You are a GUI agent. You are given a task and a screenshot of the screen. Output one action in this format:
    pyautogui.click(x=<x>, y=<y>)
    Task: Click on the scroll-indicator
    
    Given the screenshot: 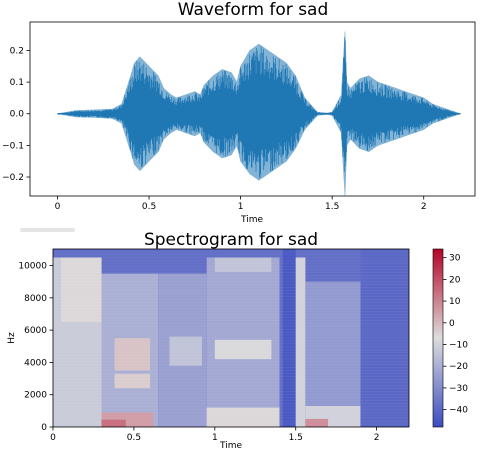 What is the action you would take?
    pyautogui.click(x=47, y=230)
    